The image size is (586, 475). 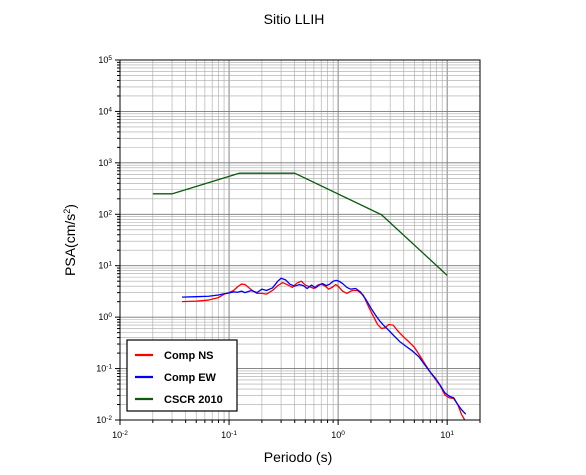 I want to click on y-tick-label: 10¹, so click(x=105, y=265).